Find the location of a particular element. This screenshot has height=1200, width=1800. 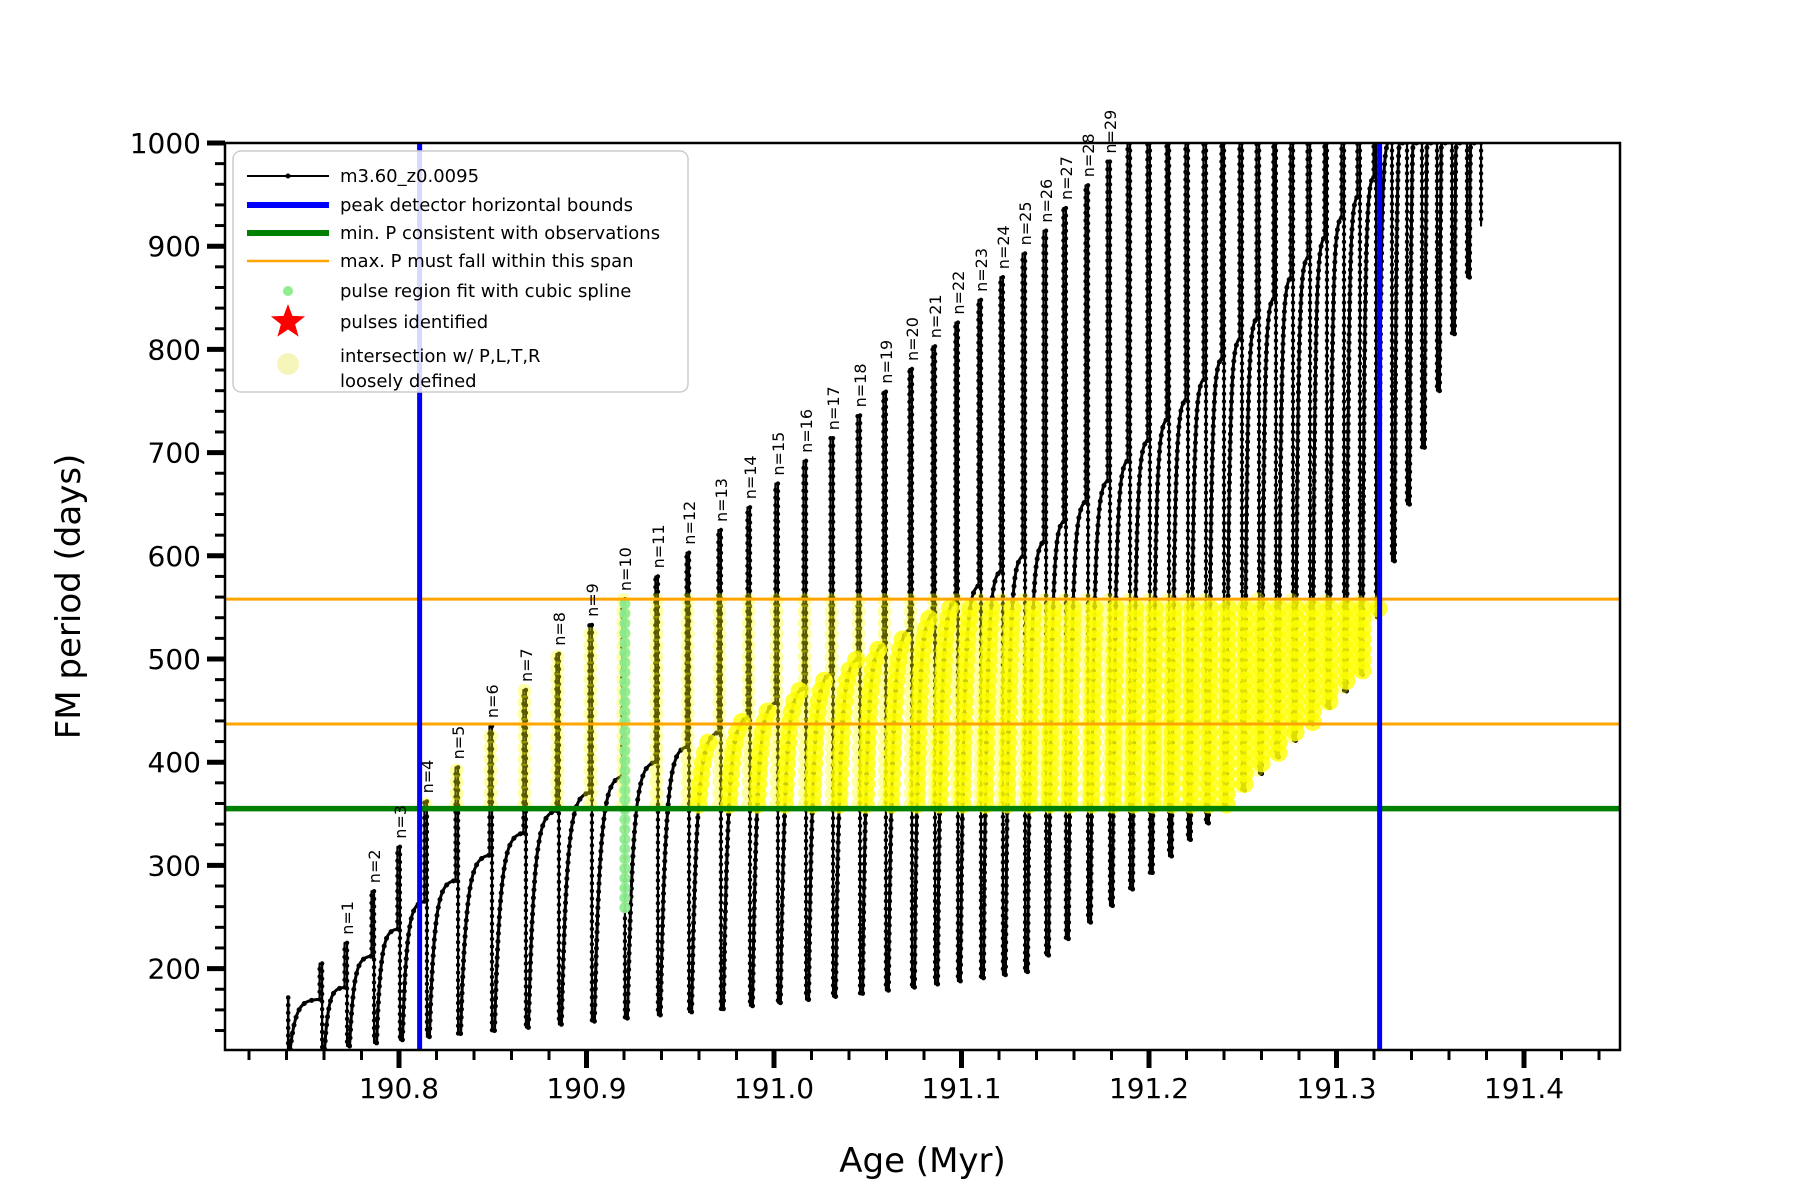

legend-label: min. P consistent with observations is located at coordinates (500, 233).